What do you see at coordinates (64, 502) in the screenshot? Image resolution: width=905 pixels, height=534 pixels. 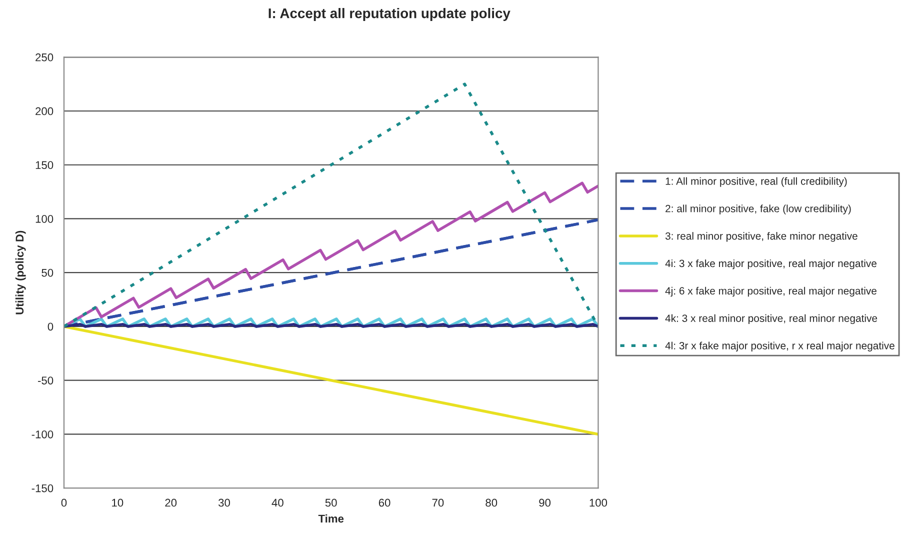 I see `x-tick-label: 0` at bounding box center [64, 502].